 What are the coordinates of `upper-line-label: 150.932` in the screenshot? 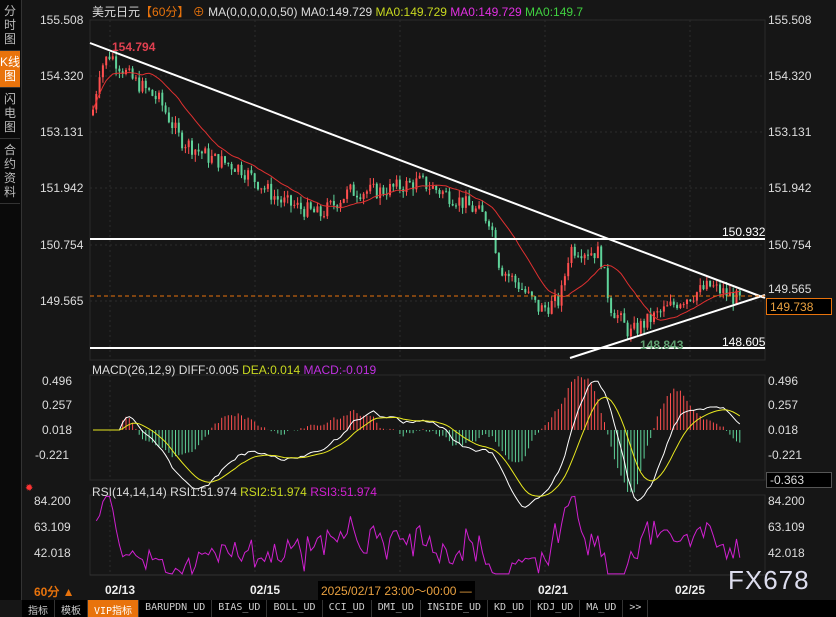 It's located at (744, 232).